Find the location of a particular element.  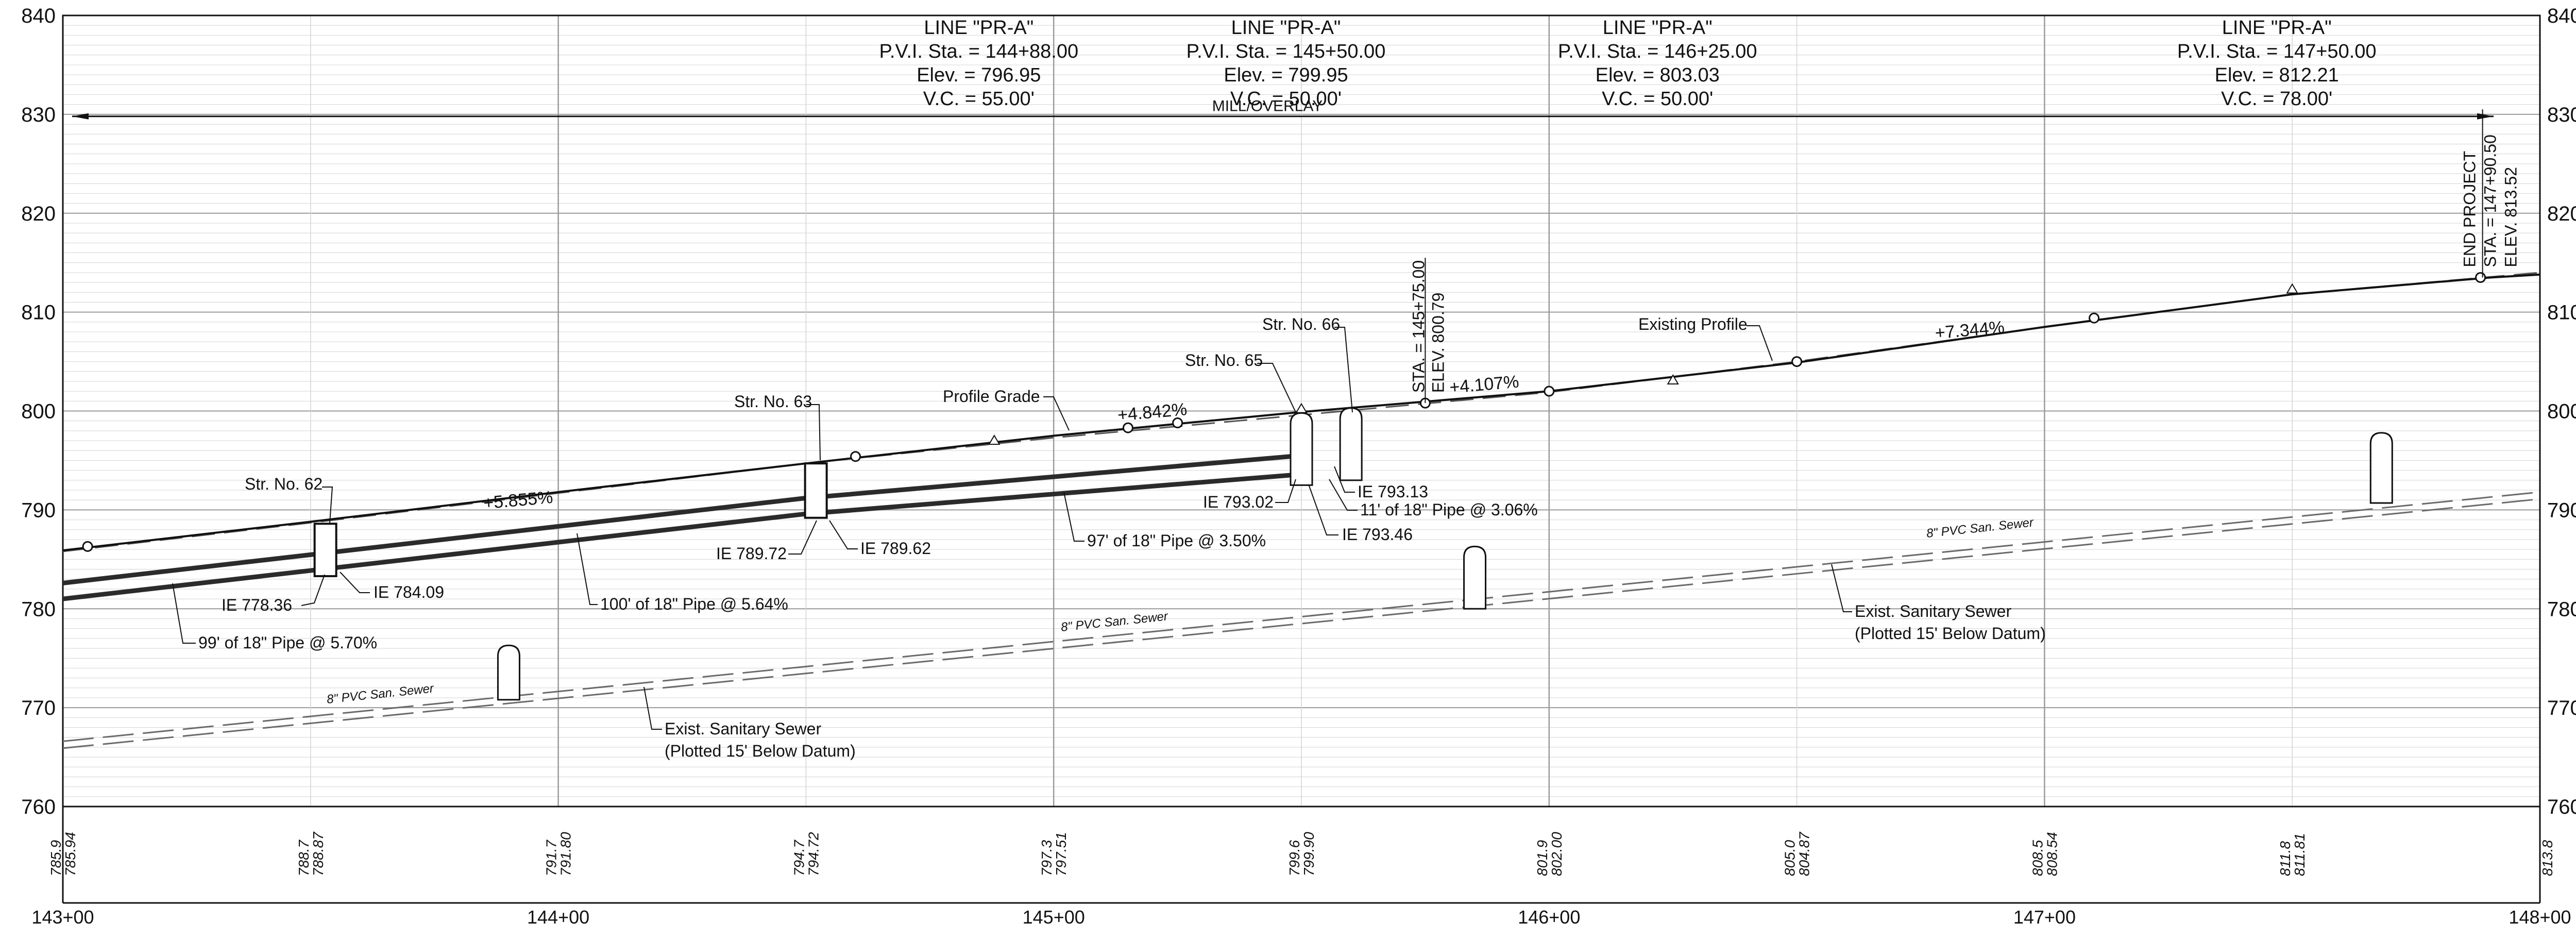

y-tick-label-left: 800 is located at coordinates (38, 411).